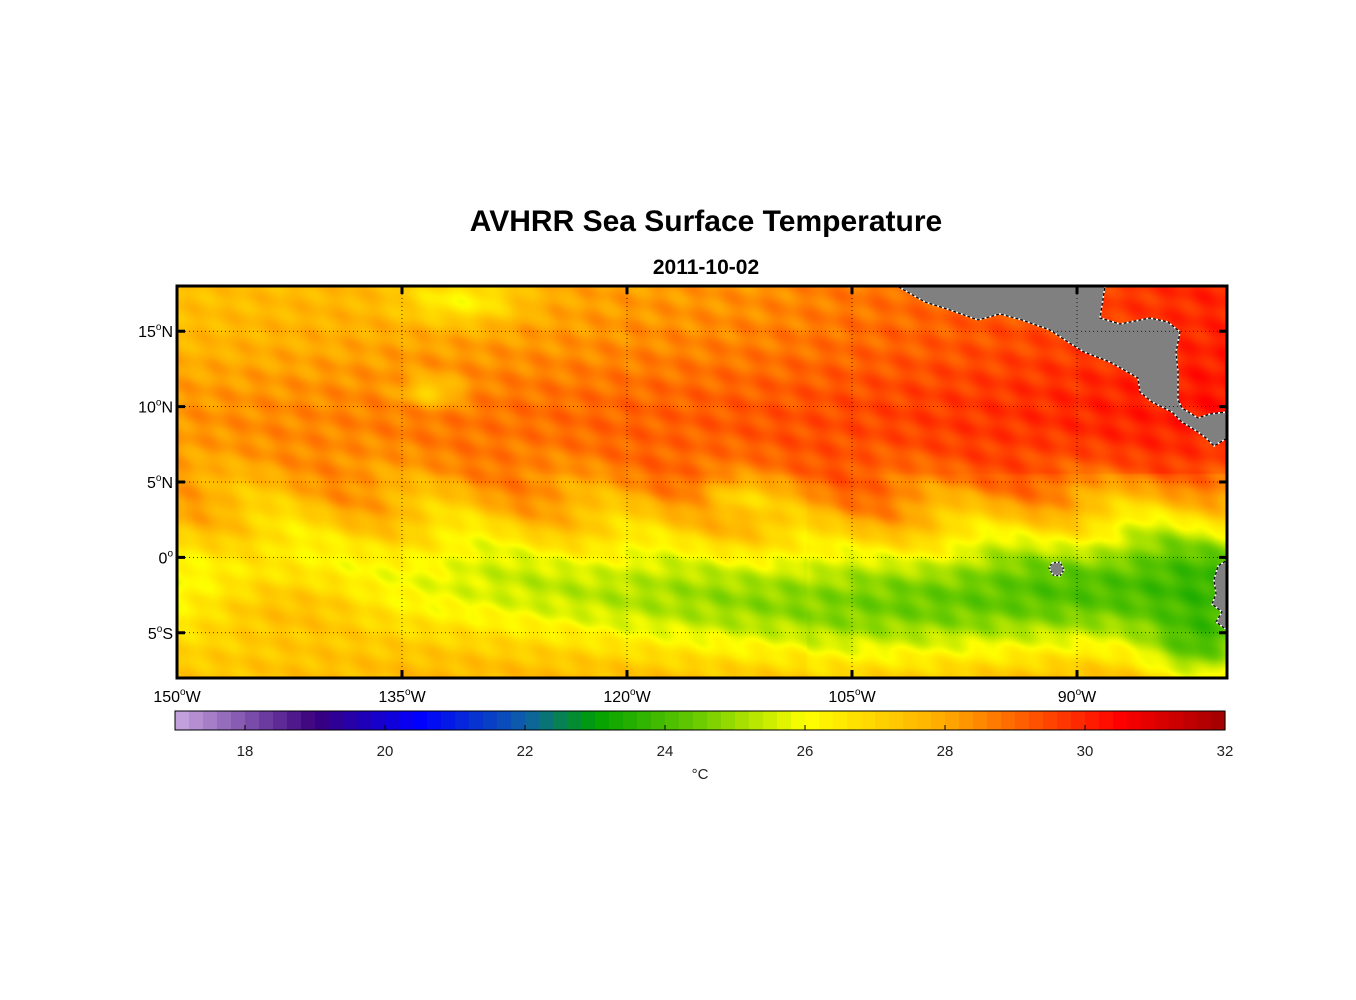 The height and width of the screenshot is (1000, 1356). Describe the element at coordinates (627, 696) in the screenshot. I see `lon-tick-label: 120oW` at that location.